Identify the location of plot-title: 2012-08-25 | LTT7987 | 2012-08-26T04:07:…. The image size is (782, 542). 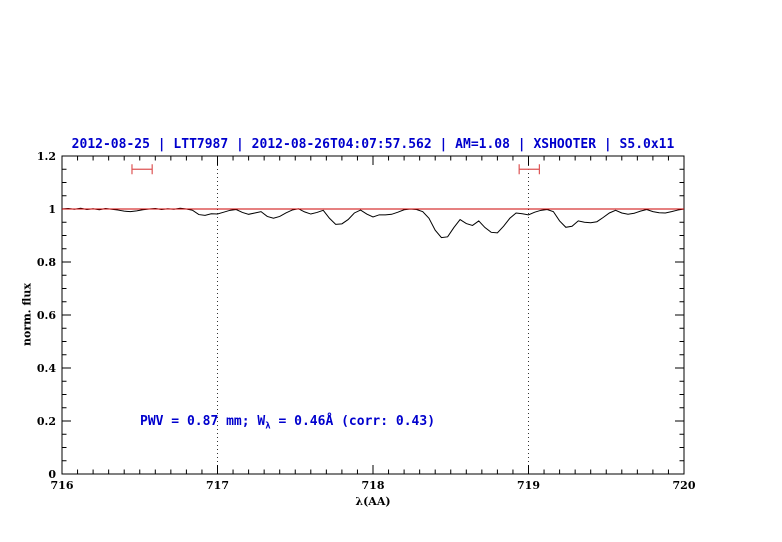
(373, 144).